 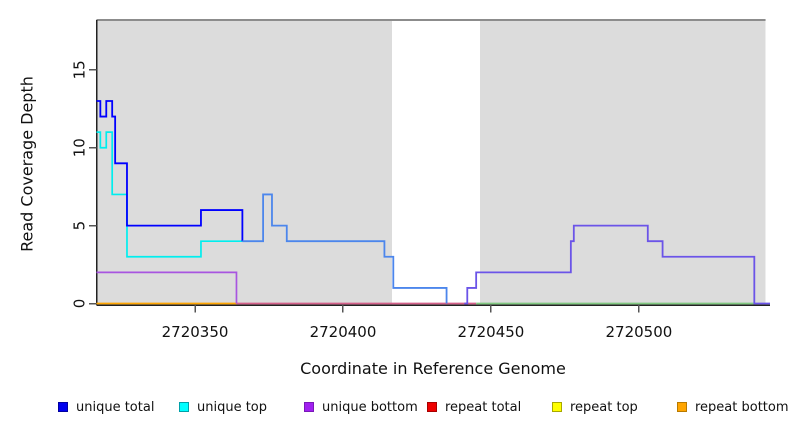 I want to click on legend-label: repeat bottom, so click(x=742, y=407).